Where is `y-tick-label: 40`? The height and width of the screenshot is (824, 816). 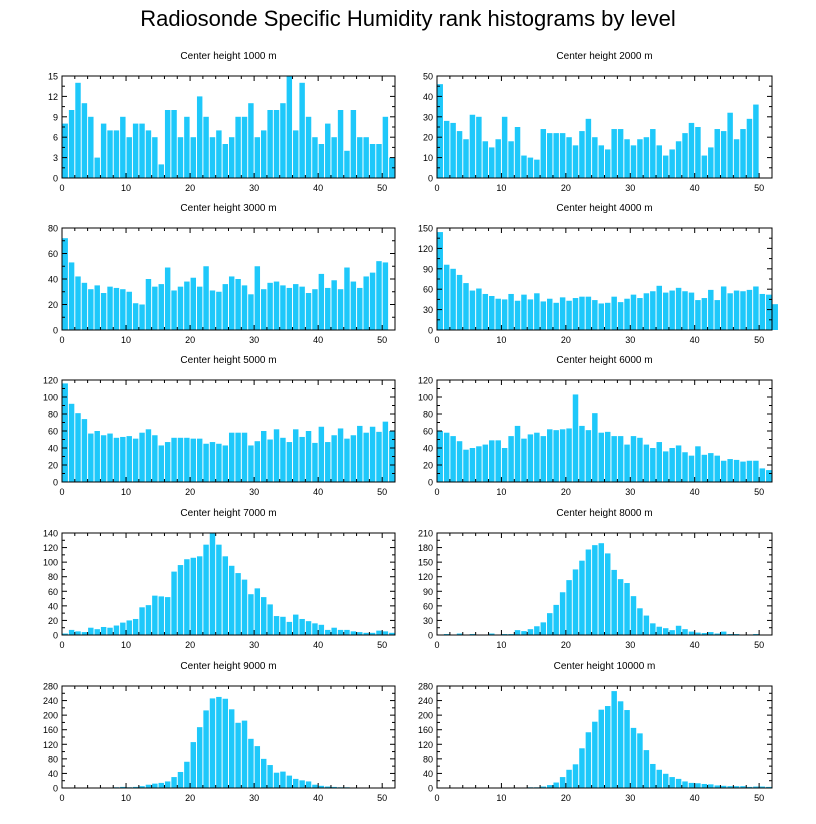
y-tick-label: 40 is located at coordinates (53, 606).